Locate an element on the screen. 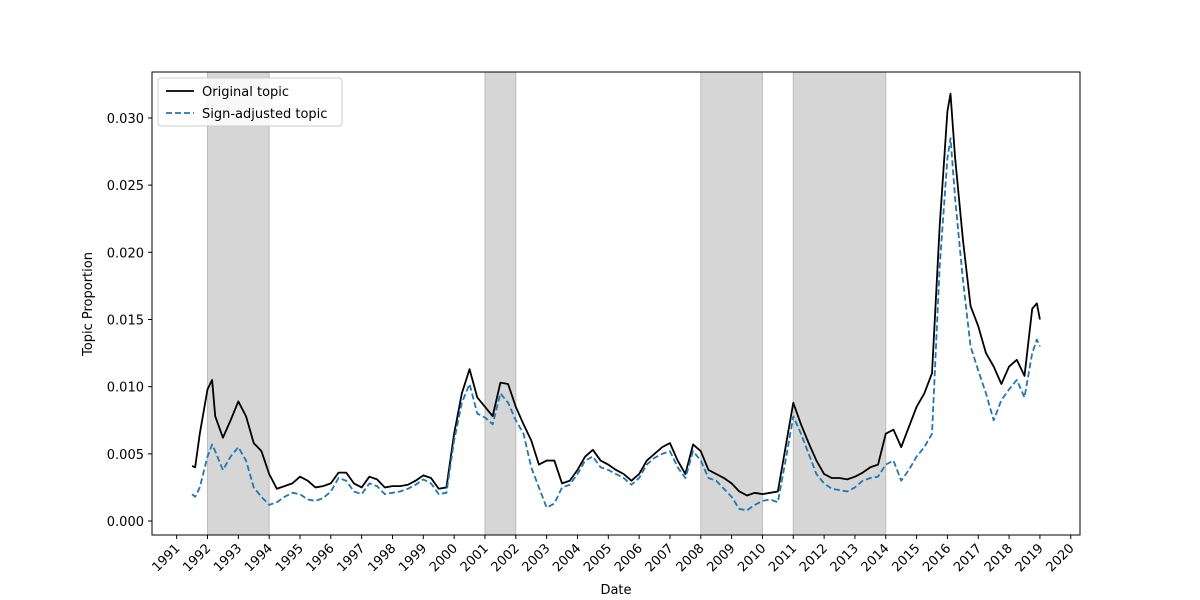 Image resolution: width=1200 pixels, height=600 pixels. y-tick-label: 0.010 is located at coordinates (125, 388).